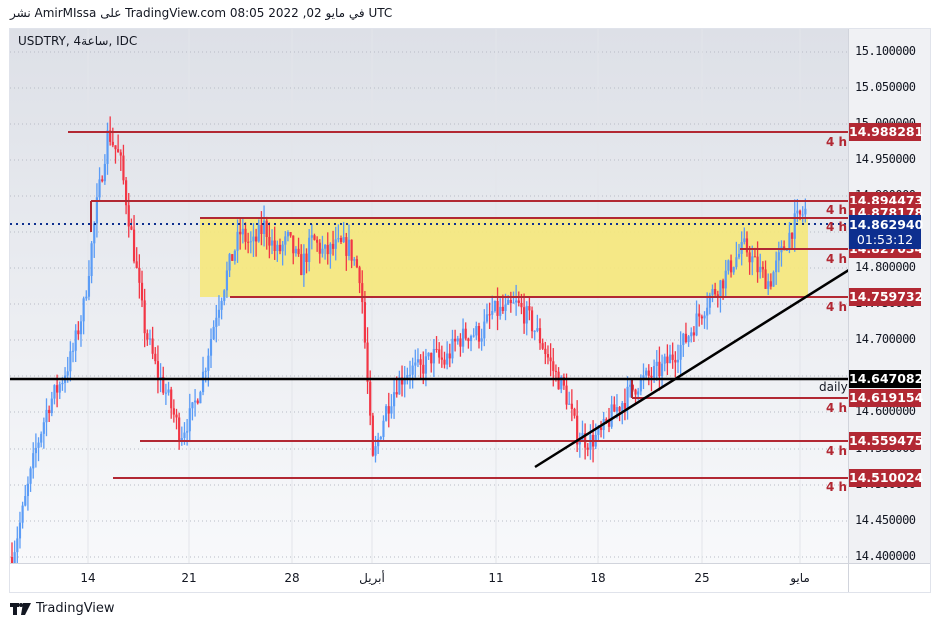 The image size is (938, 627). Describe the element at coordinates (88, 578) in the screenshot. I see `time-tick: 14` at that location.